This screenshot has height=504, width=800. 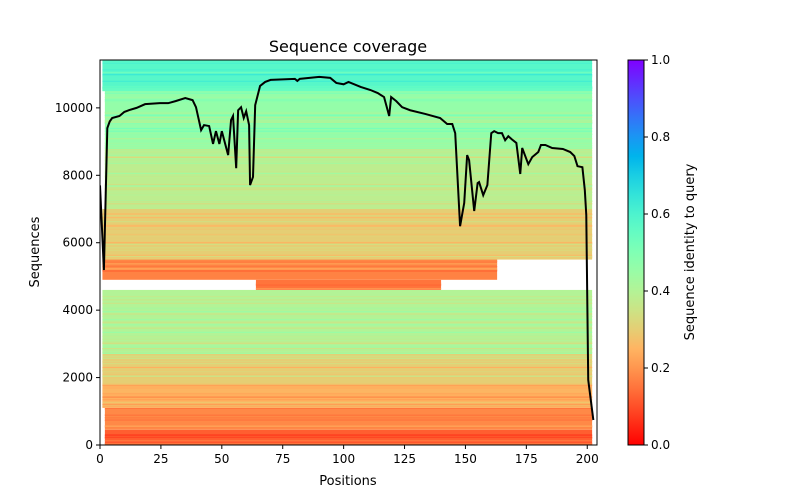 What do you see at coordinates (77, 276) in the screenshot?
I see `y-axis: 0 2000 4000 6000 8000 10000` at bounding box center [77, 276].